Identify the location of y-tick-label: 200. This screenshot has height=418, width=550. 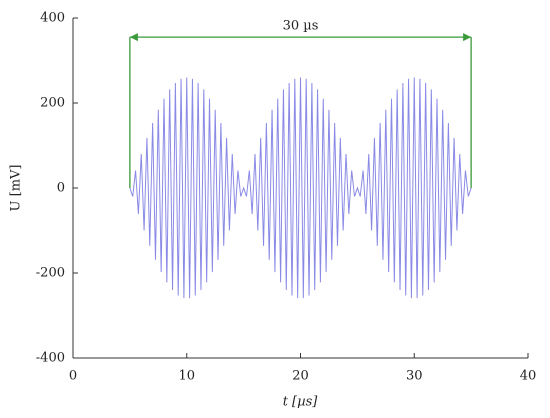
(52, 103).